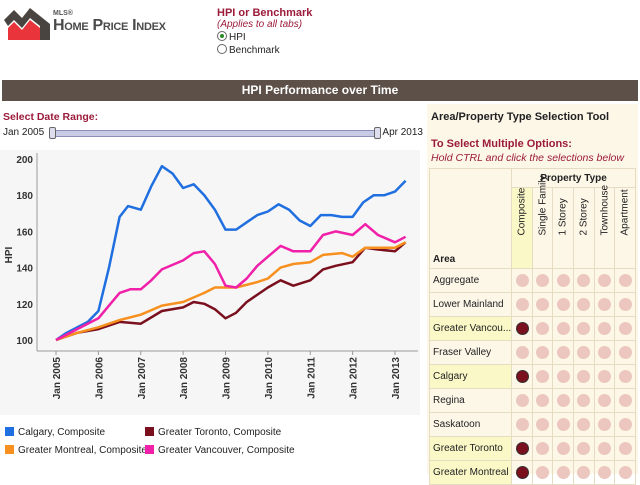 This screenshot has height=485, width=640. What do you see at coordinates (584, 228) in the screenshot?
I see `column-header: 2 Storey` at bounding box center [584, 228].